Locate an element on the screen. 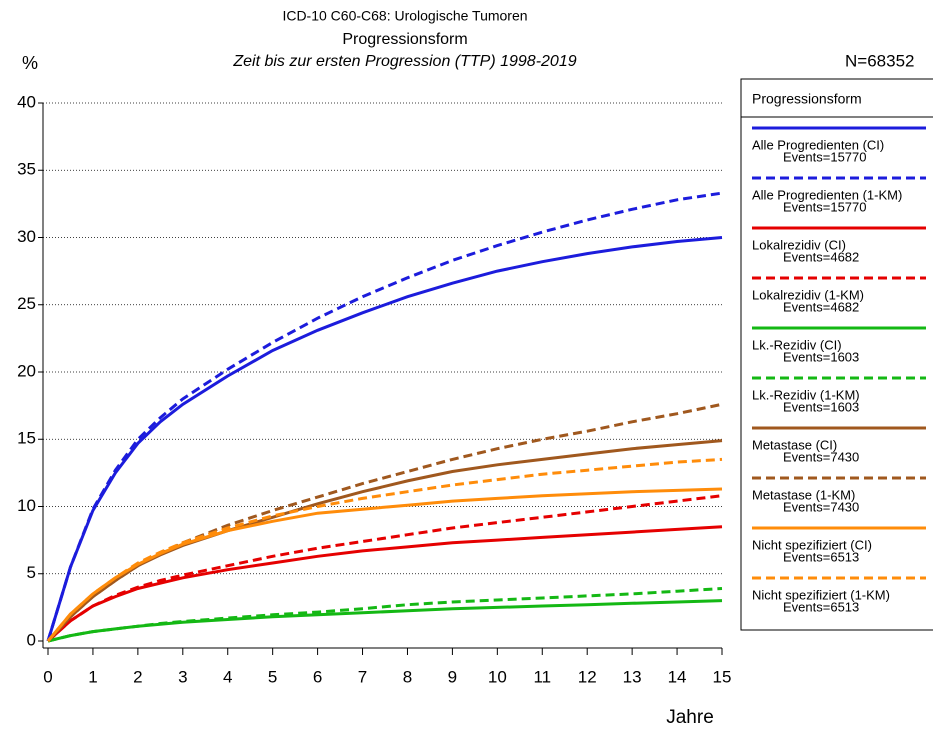 This screenshot has height=731, width=933. x-tick-label: 4 is located at coordinates (227, 676).